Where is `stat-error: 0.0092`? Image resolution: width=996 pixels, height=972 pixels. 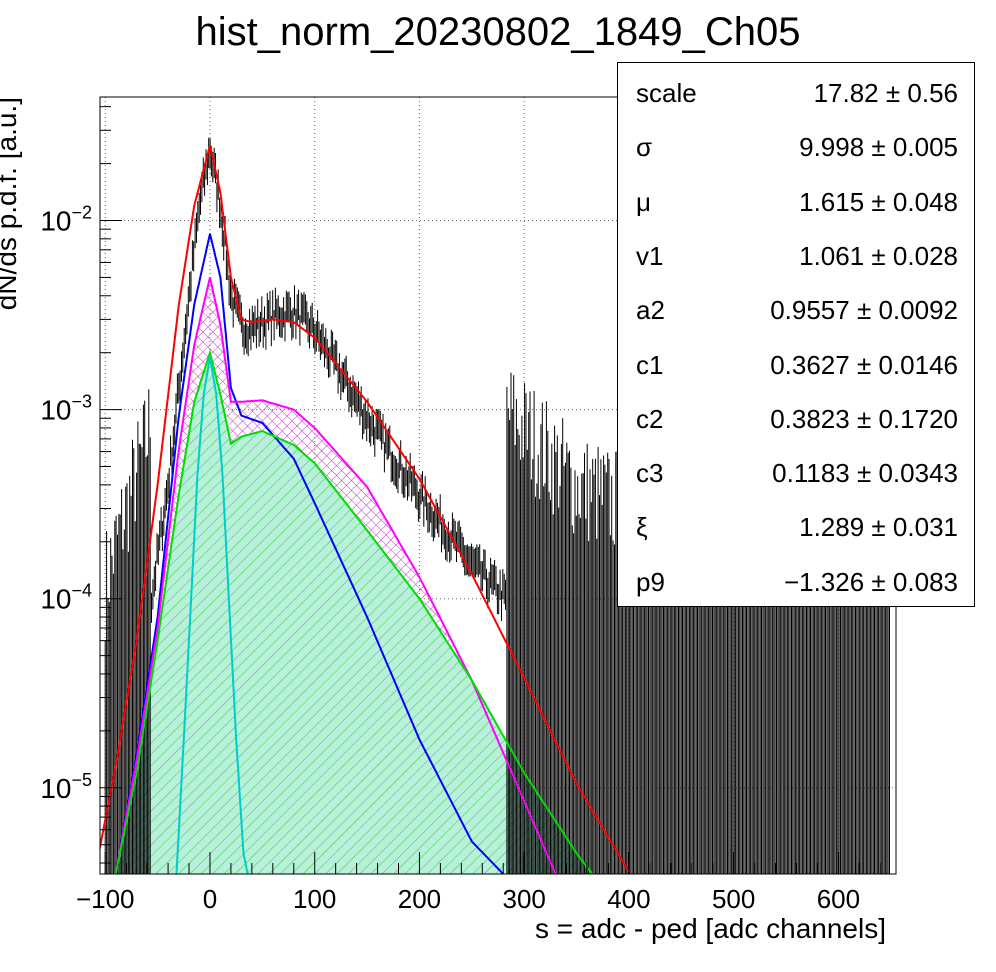
stat-error: 0.0092 is located at coordinates (918, 310).